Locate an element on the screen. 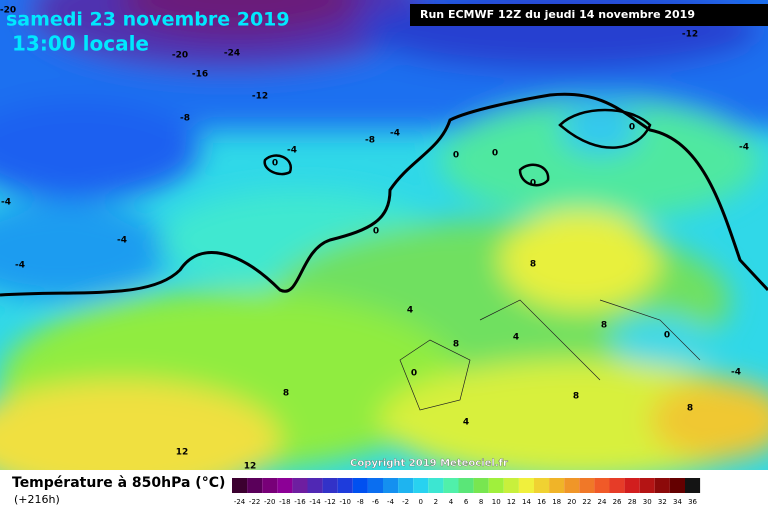 Image resolution: width=768 pixels, height=512 pixels. colorbar-label: -4 is located at coordinates (391, 502).